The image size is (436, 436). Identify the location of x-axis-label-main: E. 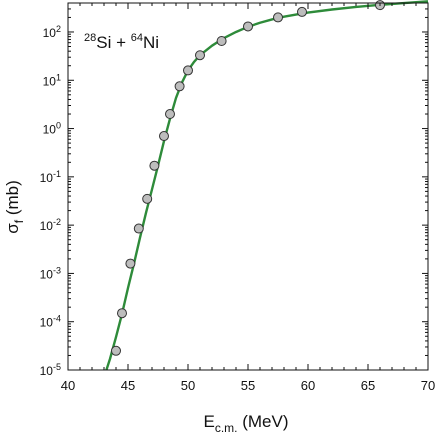
(208, 421).